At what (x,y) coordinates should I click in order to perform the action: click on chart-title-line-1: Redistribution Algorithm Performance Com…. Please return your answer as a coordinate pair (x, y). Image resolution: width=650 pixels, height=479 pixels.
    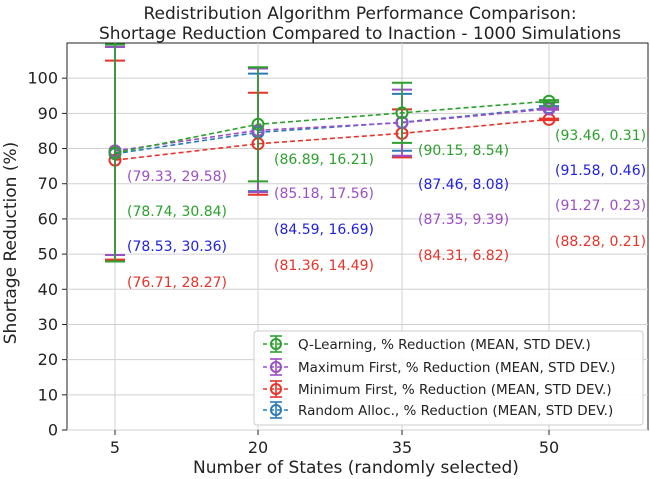
    Looking at the image, I should click on (359, 14).